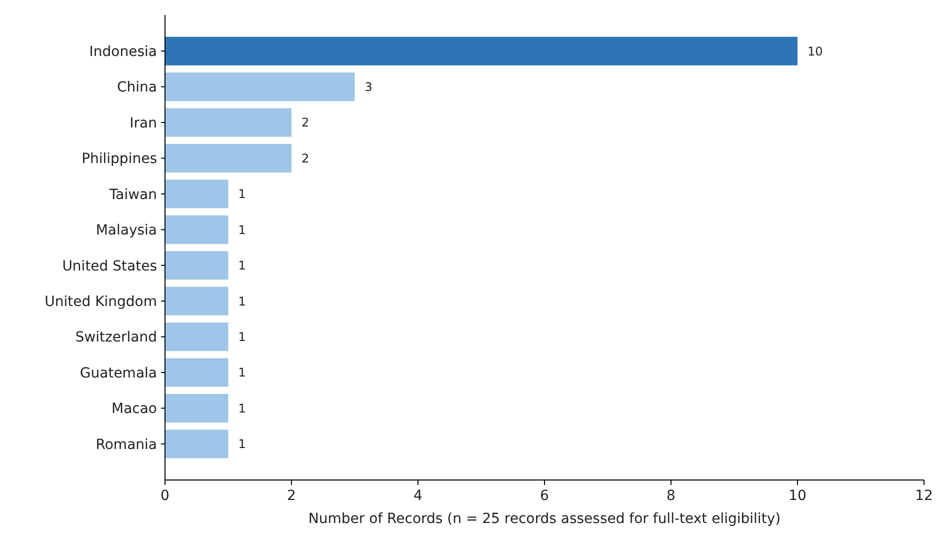  I want to click on data-label: 3, so click(368, 87).